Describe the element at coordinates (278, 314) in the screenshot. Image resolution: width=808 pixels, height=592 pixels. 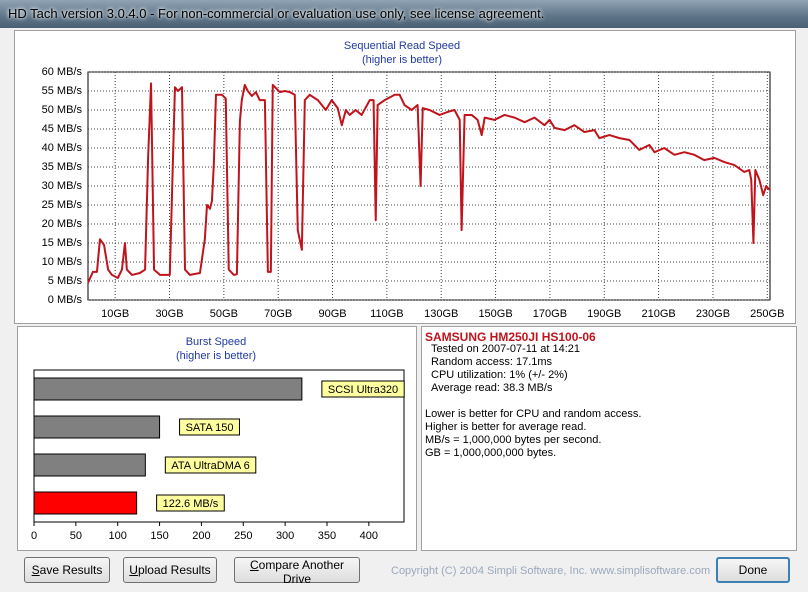
I see `x-tick-label: 70GB` at that location.